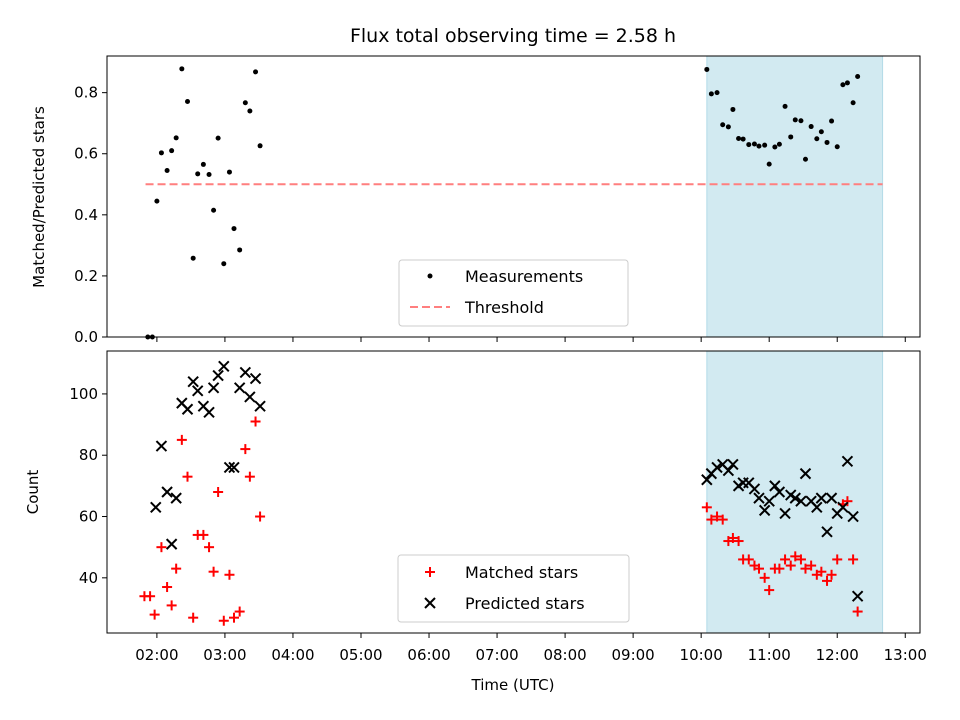 The image size is (960, 720). What do you see at coordinates (701, 655) in the screenshot?
I see `x-tick-label: 10:00` at bounding box center [701, 655].